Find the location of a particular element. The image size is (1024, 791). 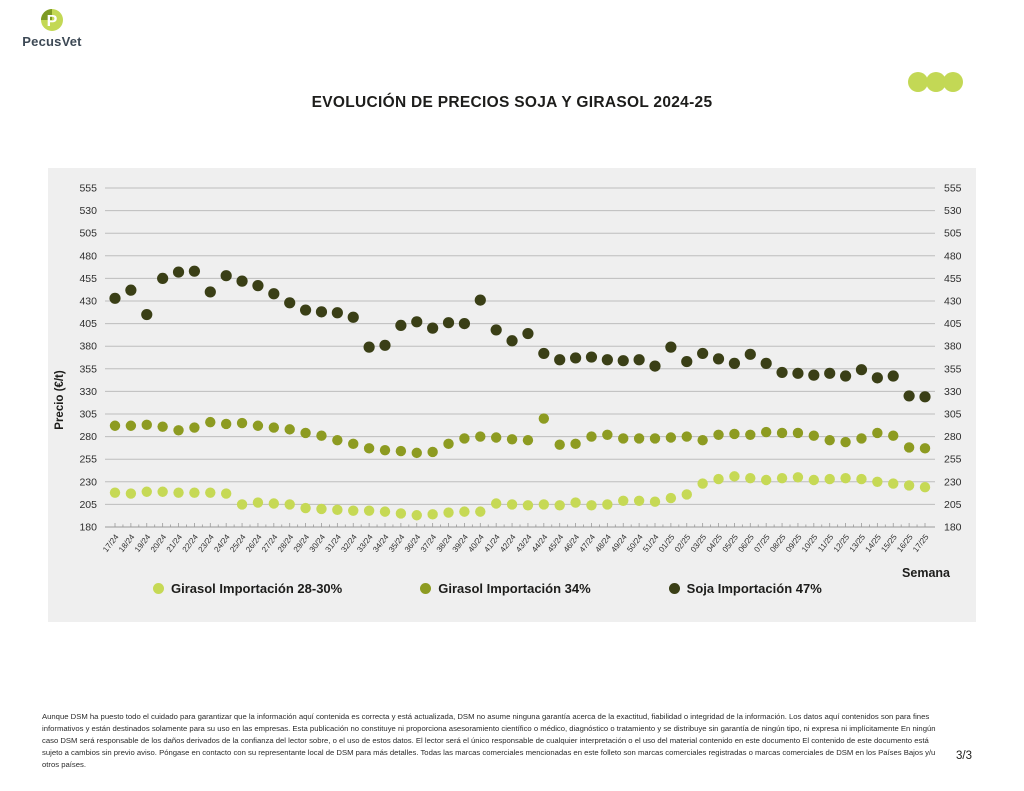

svg-text: 33/24 is located at coordinates (365, 543).